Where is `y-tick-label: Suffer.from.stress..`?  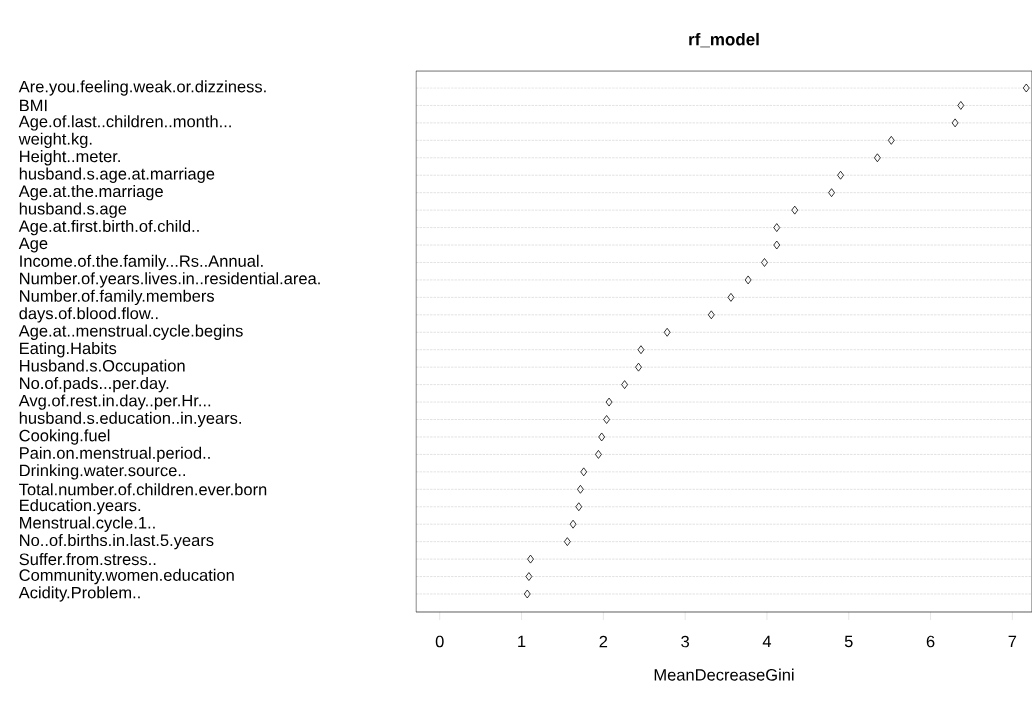 y-tick-label: Suffer.from.stress.. is located at coordinates (87, 559).